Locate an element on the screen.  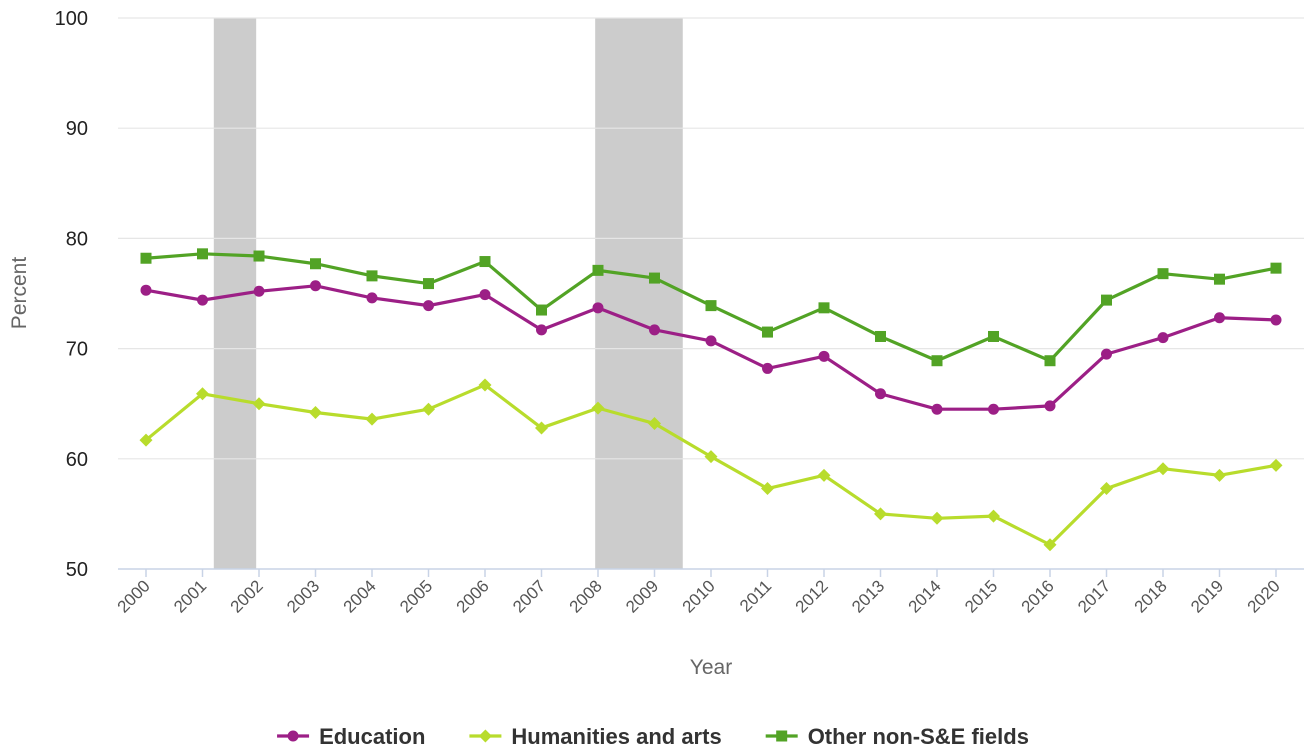
data-point-humanities-and-arts-2008 is located at coordinates (598, 408).